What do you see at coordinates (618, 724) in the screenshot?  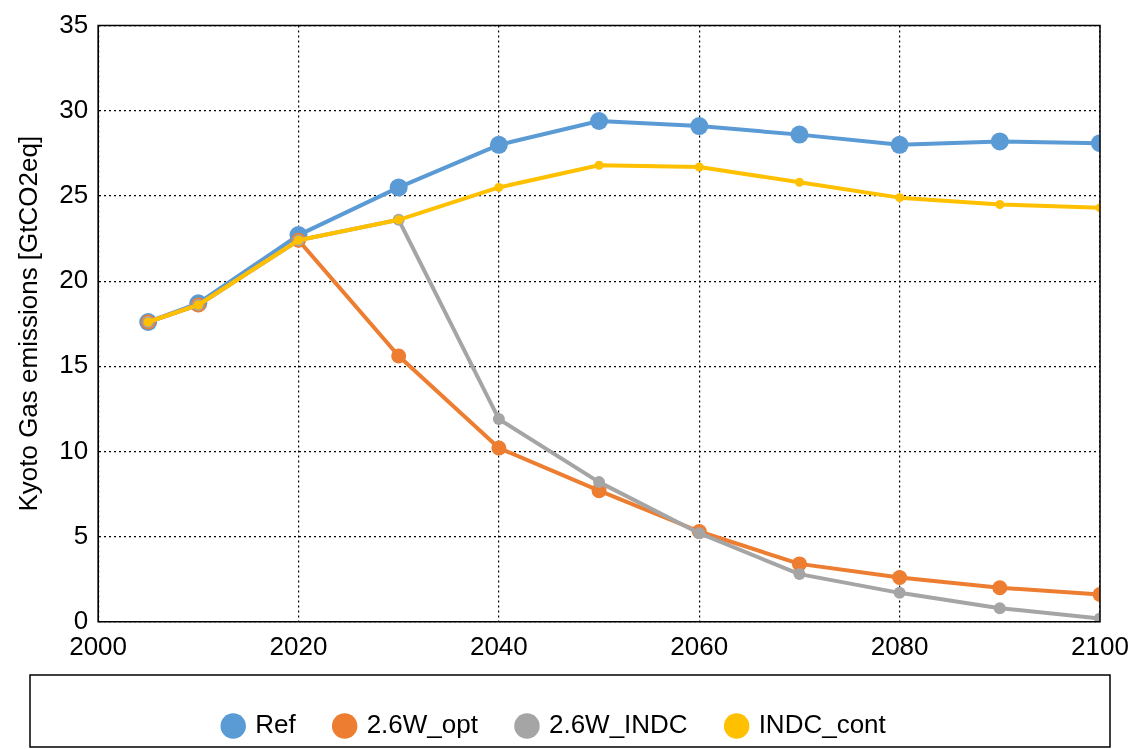 I see `legend-label: 2.6W_INDC` at bounding box center [618, 724].